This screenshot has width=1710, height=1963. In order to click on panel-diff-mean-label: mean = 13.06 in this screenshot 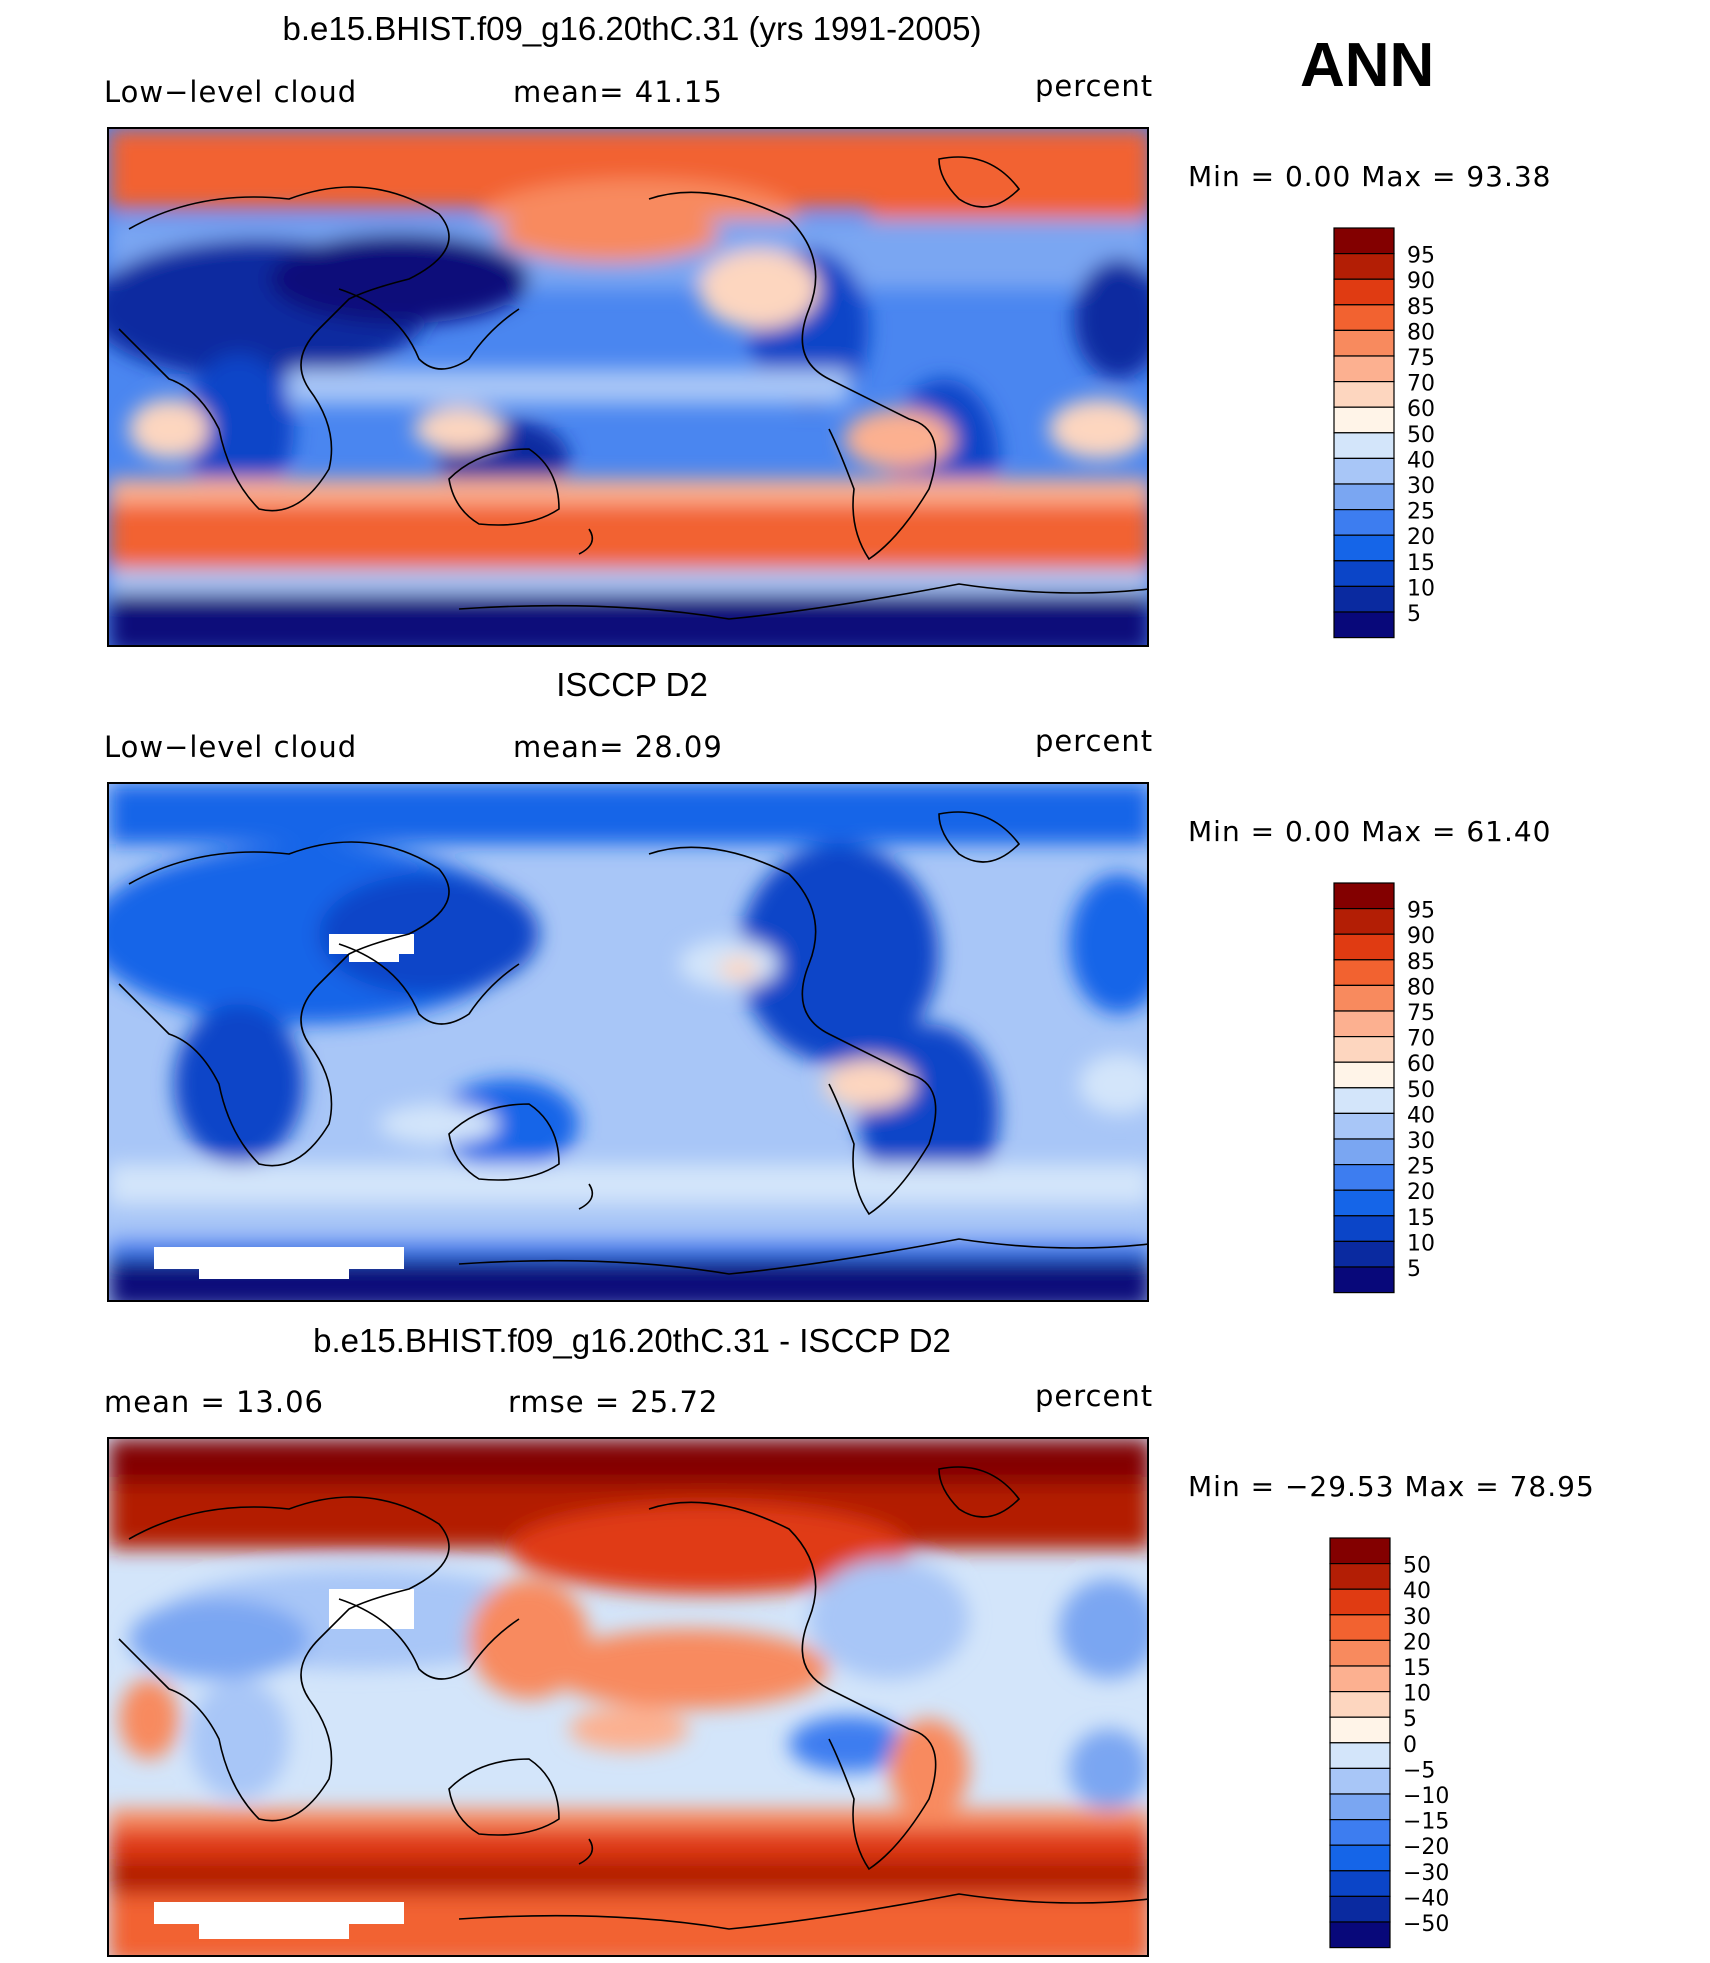, I will do `click(214, 1402)`.